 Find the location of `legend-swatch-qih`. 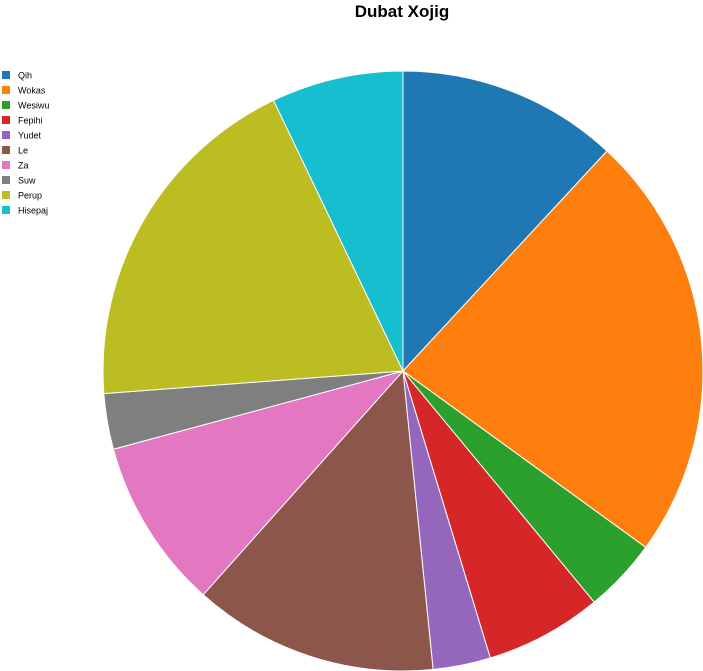

legend-swatch-qih is located at coordinates (6, 75).